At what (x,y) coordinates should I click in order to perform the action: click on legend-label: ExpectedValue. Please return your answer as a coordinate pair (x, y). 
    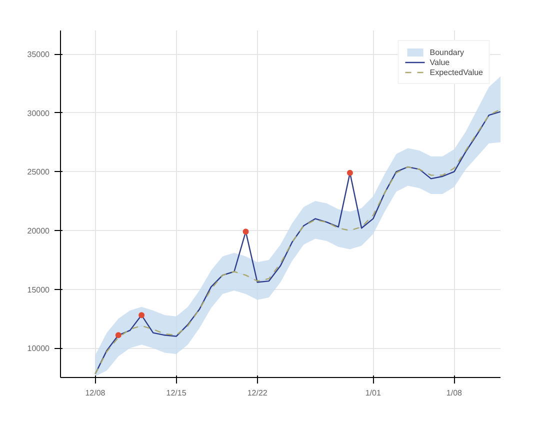
    Looking at the image, I should click on (456, 72).